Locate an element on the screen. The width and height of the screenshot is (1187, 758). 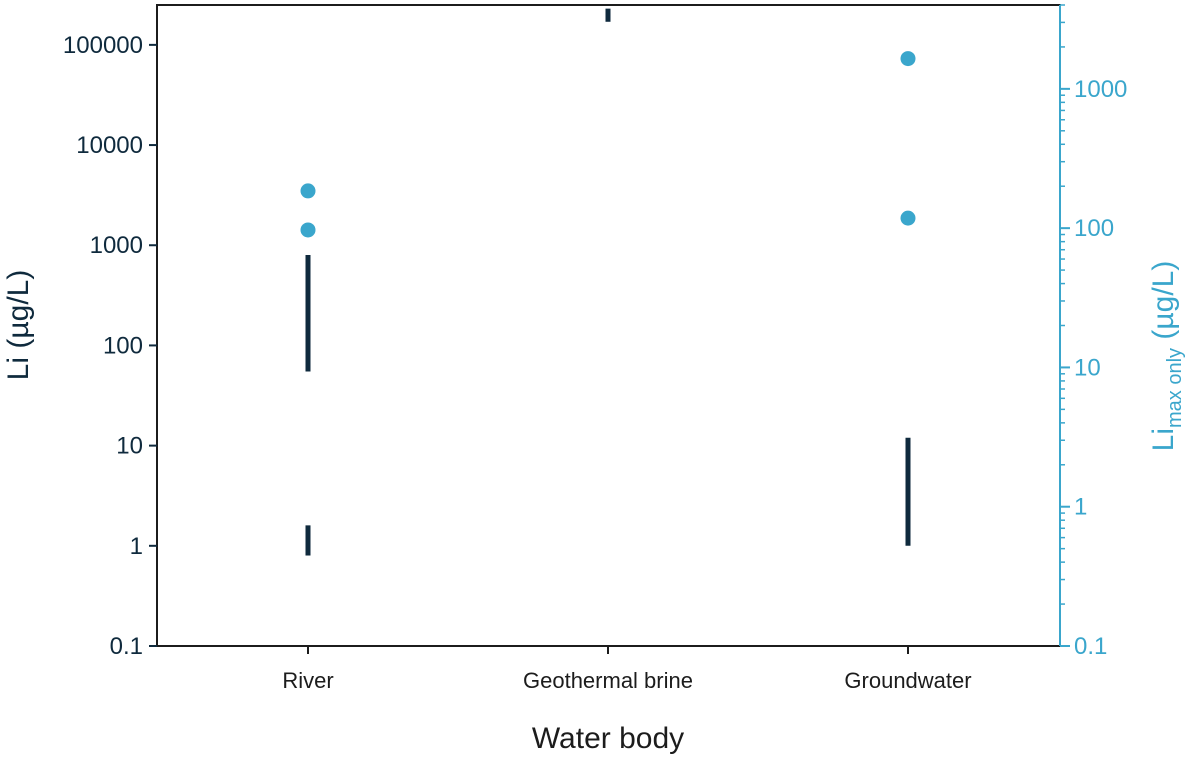
y-tick-label: 100000 is located at coordinates (103, 45).